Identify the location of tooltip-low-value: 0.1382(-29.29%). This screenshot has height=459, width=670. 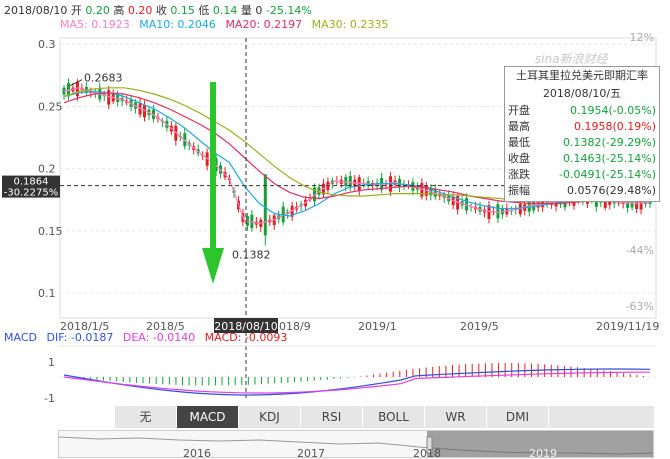
(609, 142).